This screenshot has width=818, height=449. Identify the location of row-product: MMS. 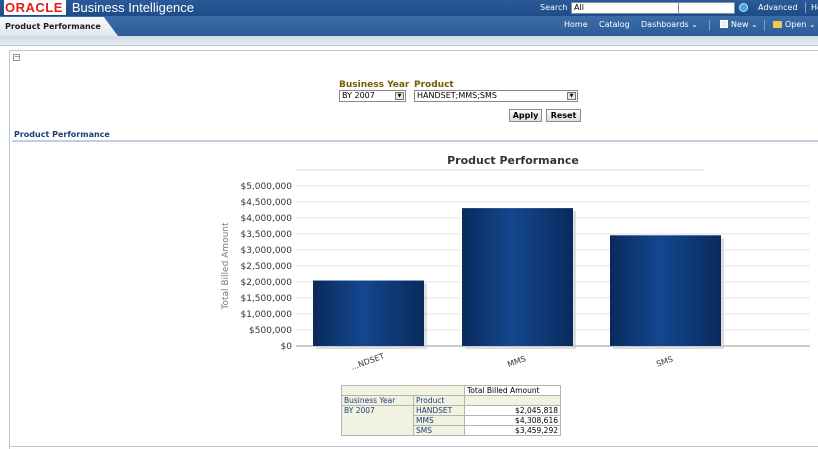
(439, 420).